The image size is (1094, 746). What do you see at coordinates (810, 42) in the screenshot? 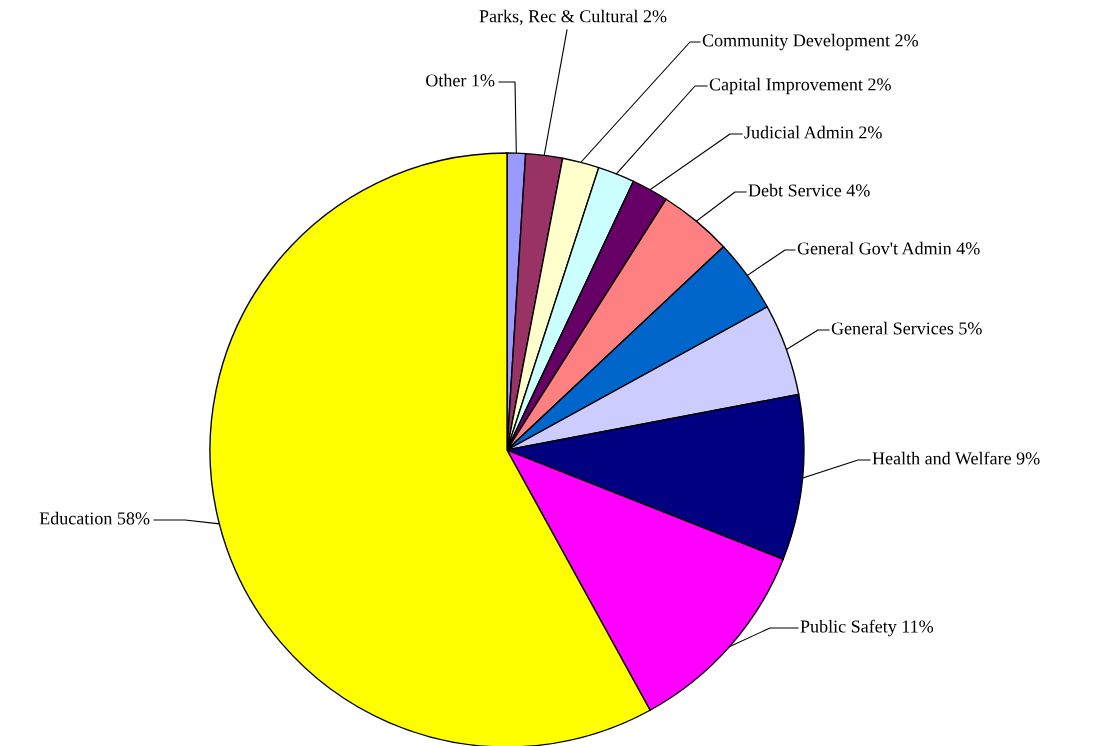
I see `slice-label: Community Development 2%` at bounding box center [810, 42].